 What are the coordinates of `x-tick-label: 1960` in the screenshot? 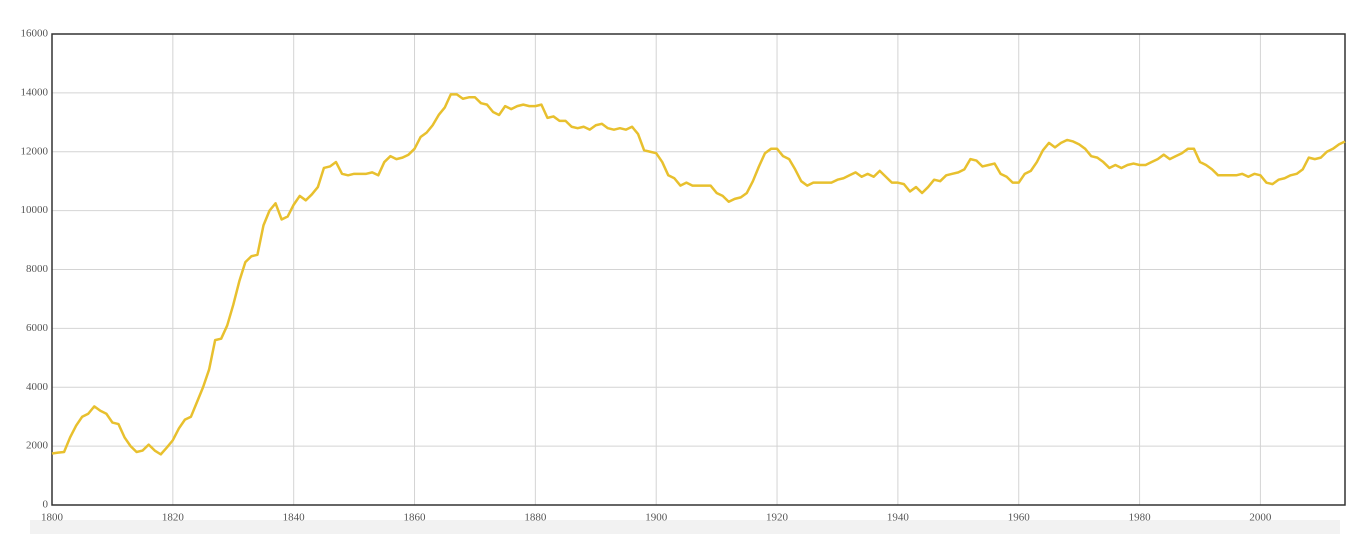 It's located at (1019, 518).